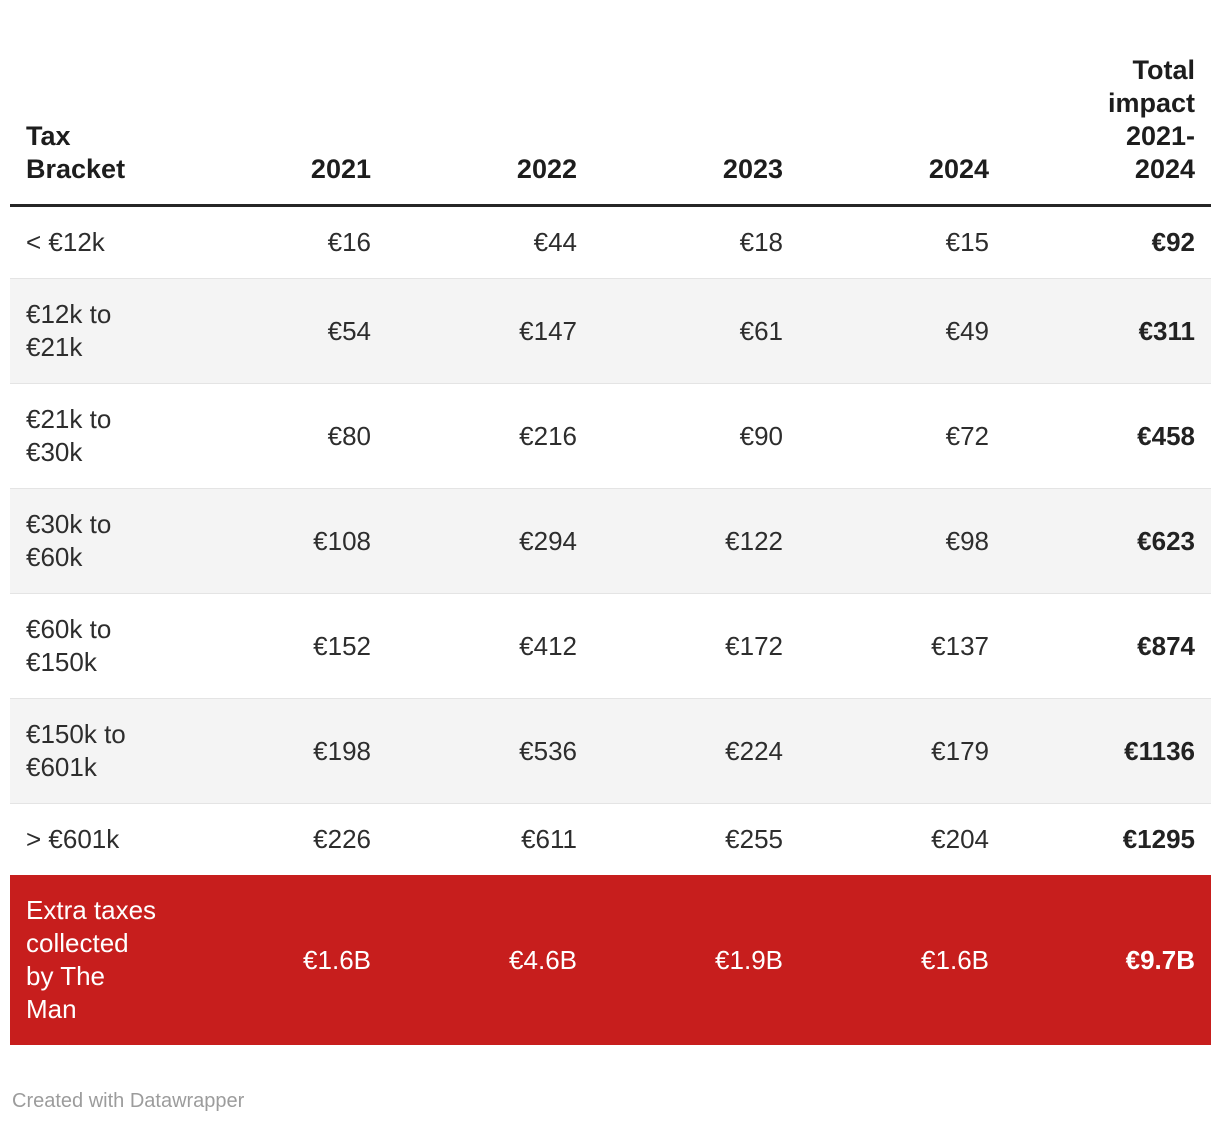 This screenshot has height=1133, width=1220. What do you see at coordinates (284, 436) in the screenshot?
I see `value-cell-2021: €80` at bounding box center [284, 436].